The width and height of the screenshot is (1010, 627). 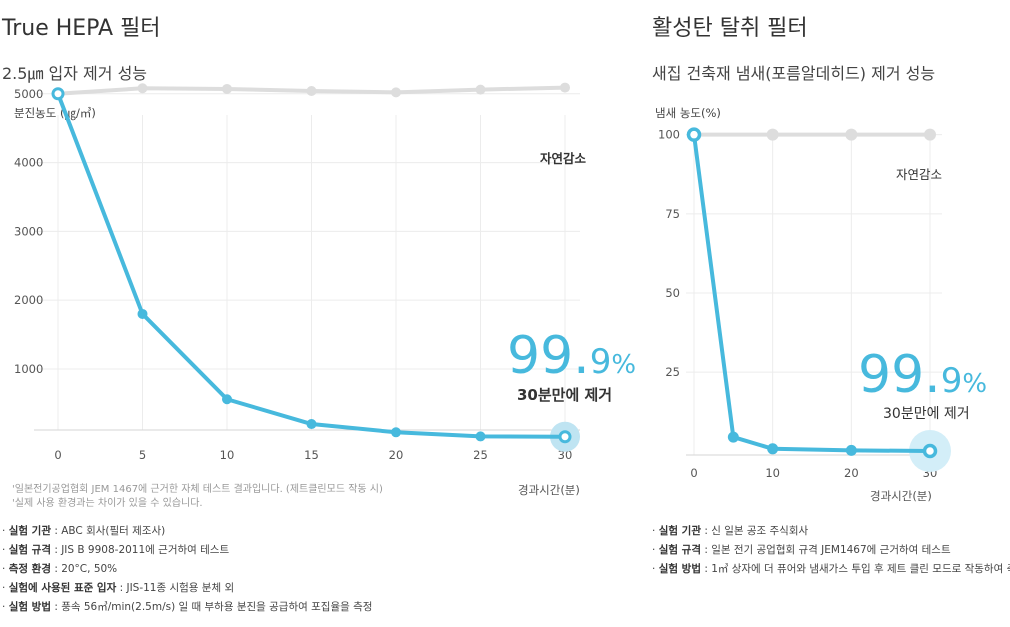 What do you see at coordinates (813, 473) in the screenshot?
I see `right-x-ticks: 0 10 20 30` at bounding box center [813, 473].